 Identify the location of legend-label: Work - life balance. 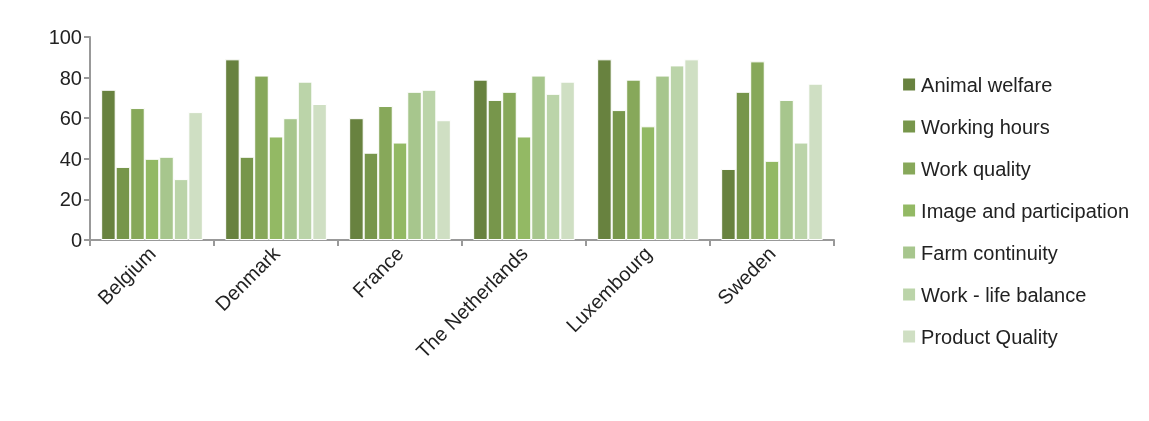
(1004, 294).